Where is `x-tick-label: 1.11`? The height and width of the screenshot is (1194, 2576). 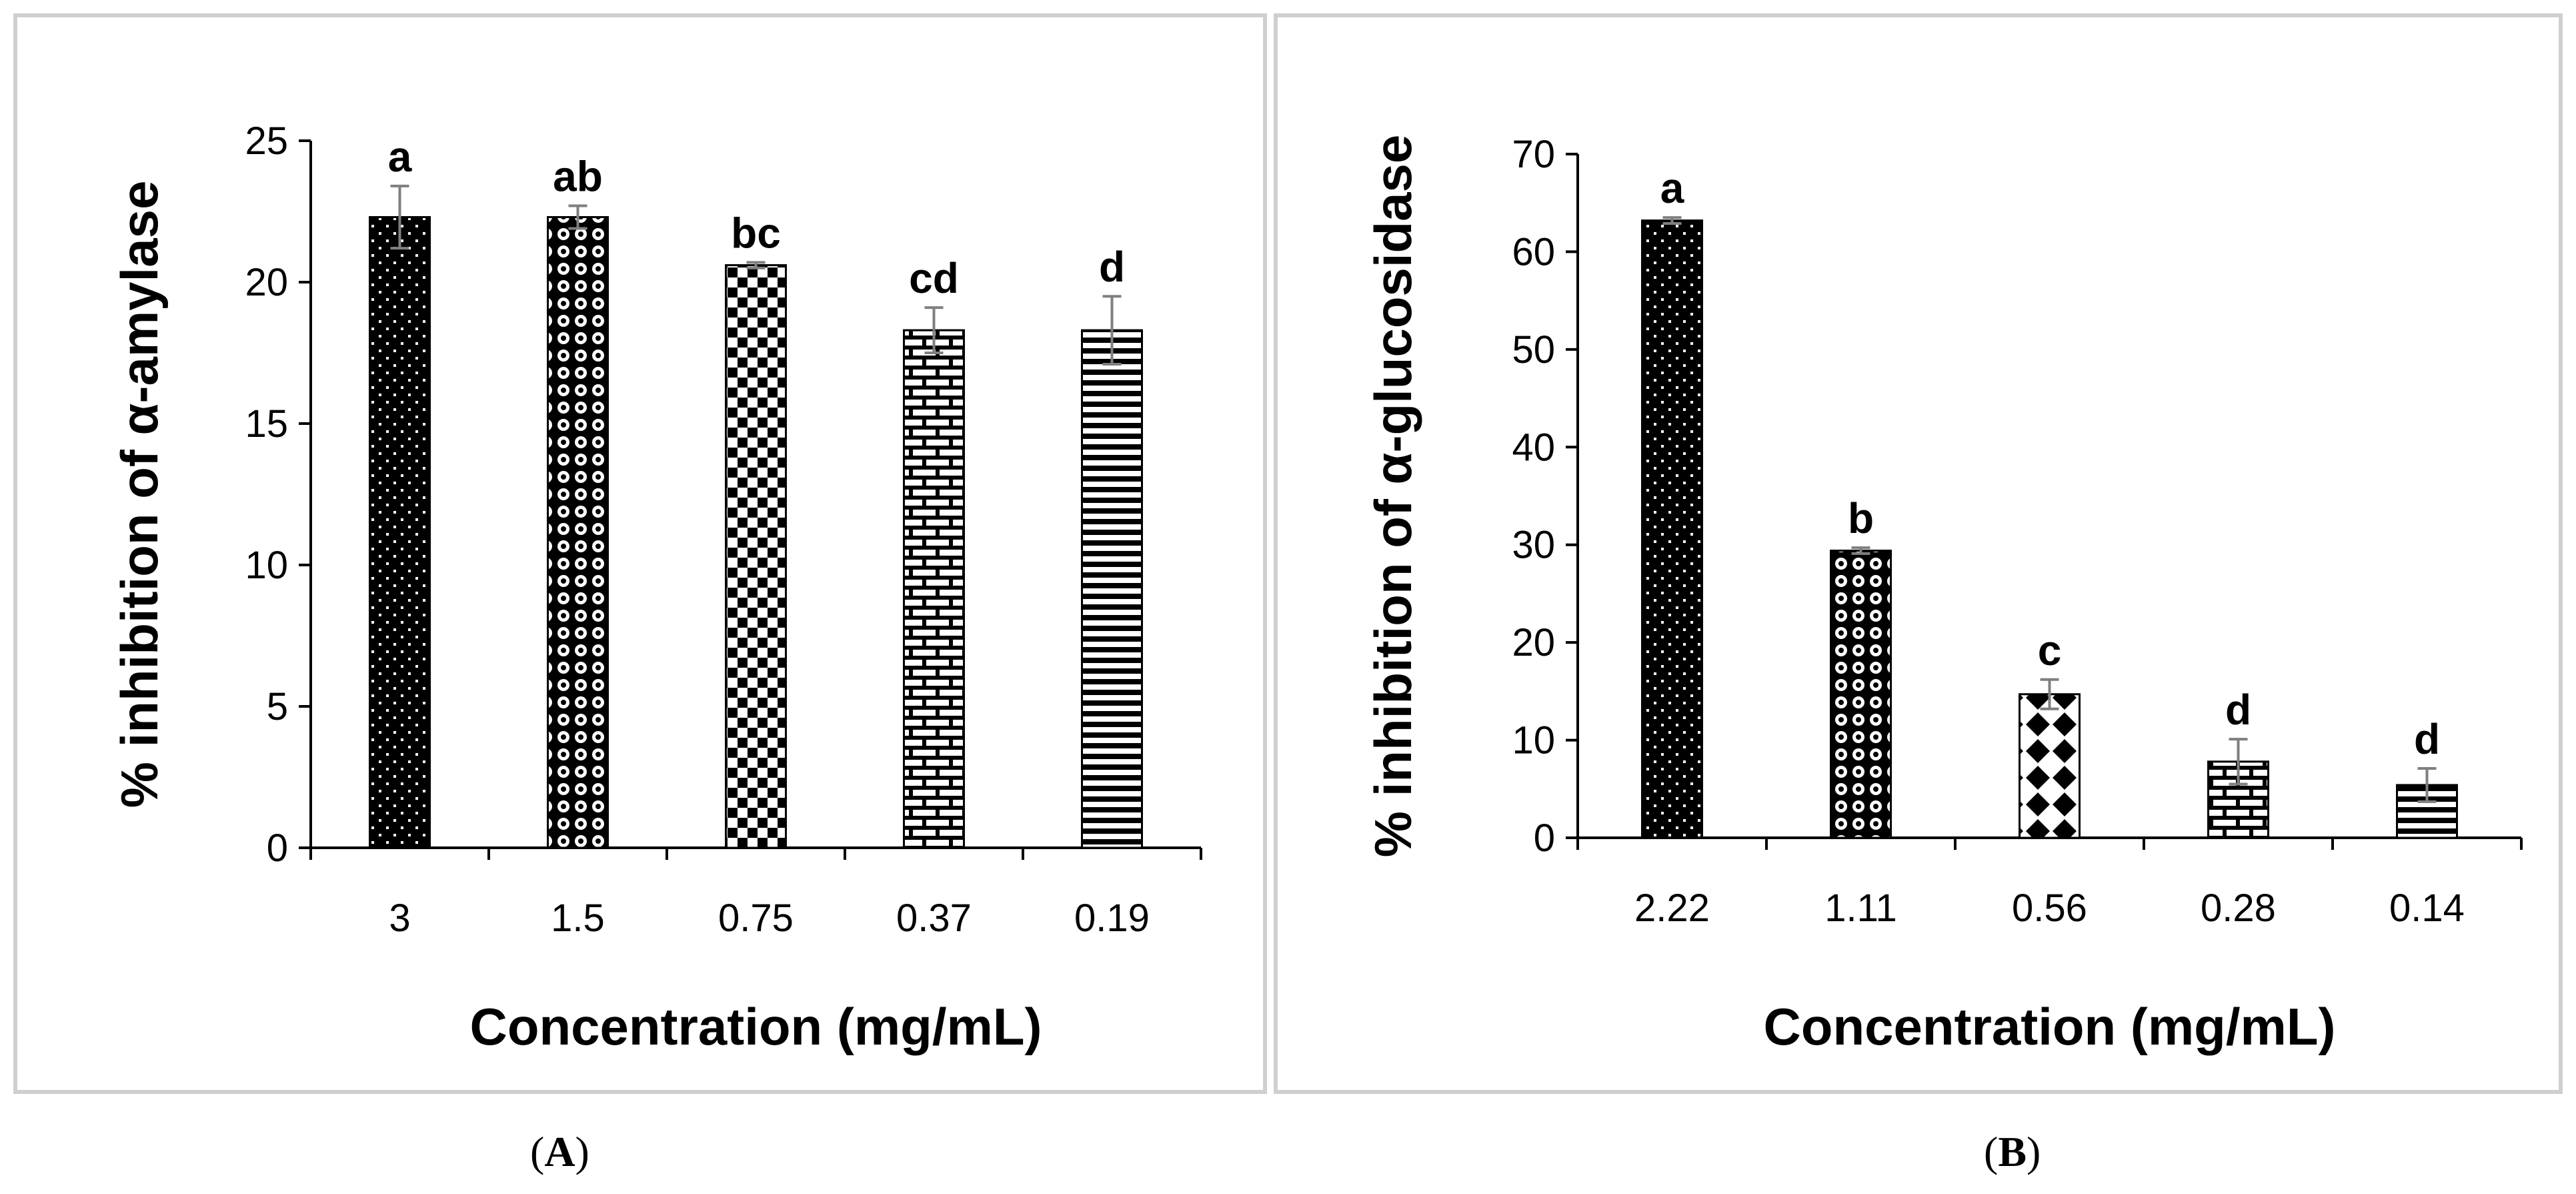 x-tick-label: 1.11 is located at coordinates (1860, 908).